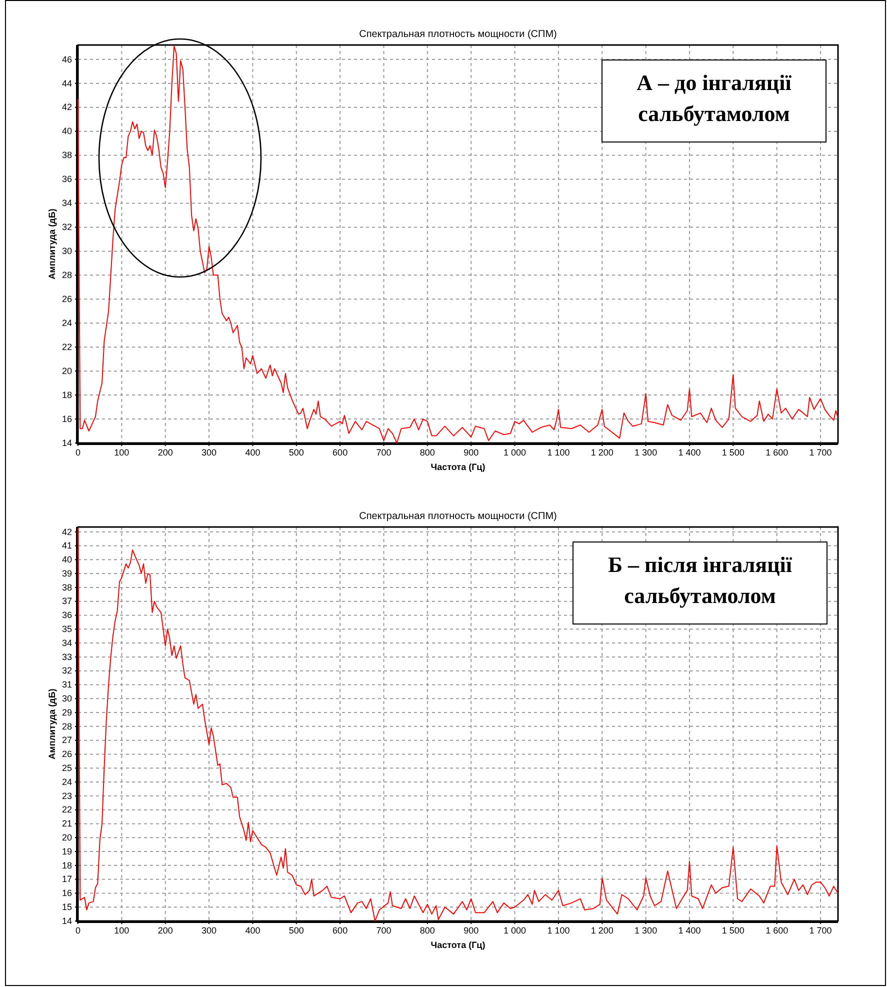 This screenshot has height=987, width=887. What do you see at coordinates (67, 545) in the screenshot?
I see `y-tick-label: 41` at bounding box center [67, 545].